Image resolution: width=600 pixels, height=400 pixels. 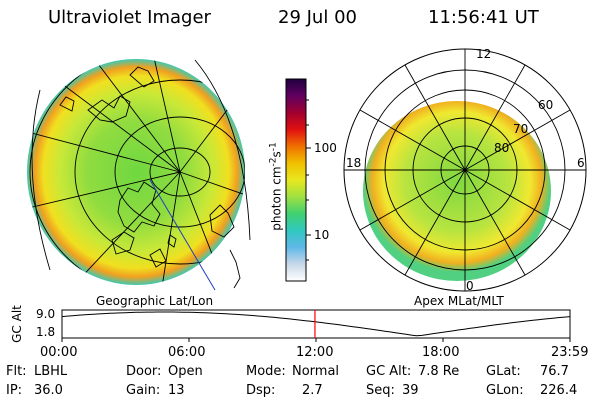 What do you see at coordinates (316, 371) in the screenshot?
I see `mode-value: Normal` at bounding box center [316, 371].